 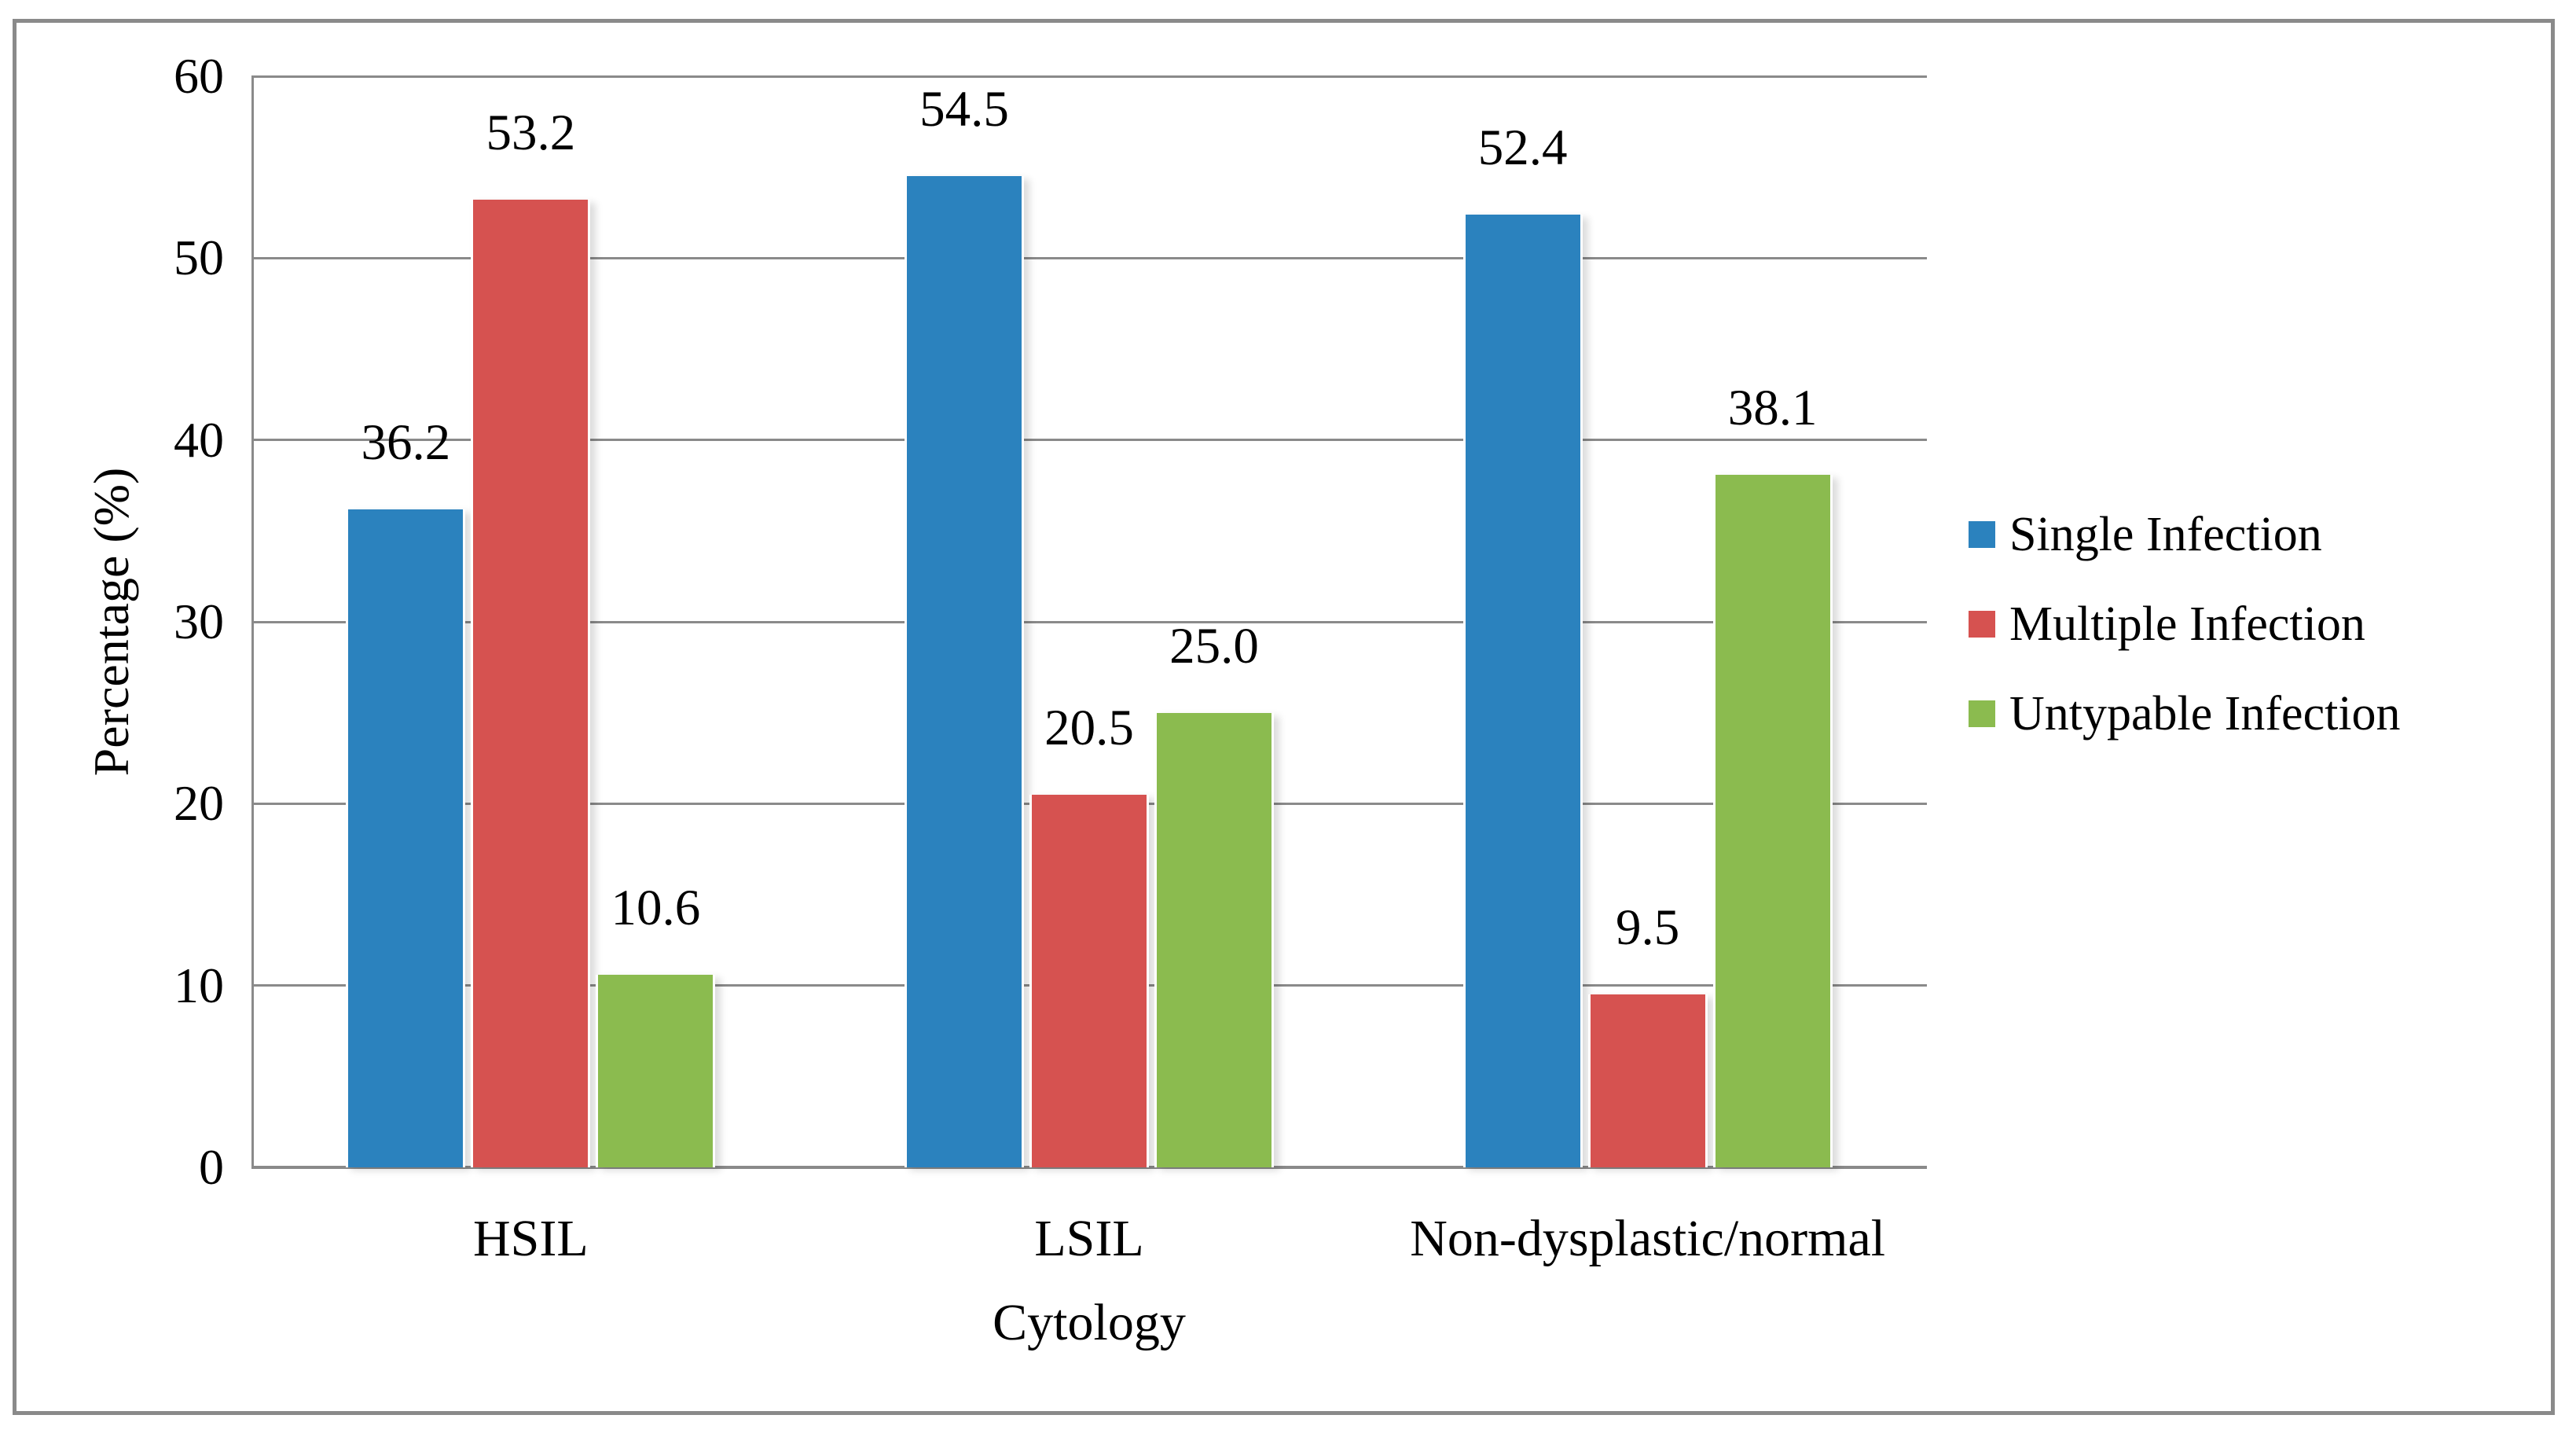 I want to click on legend-label: Untypable Infection, so click(x=2205, y=714).